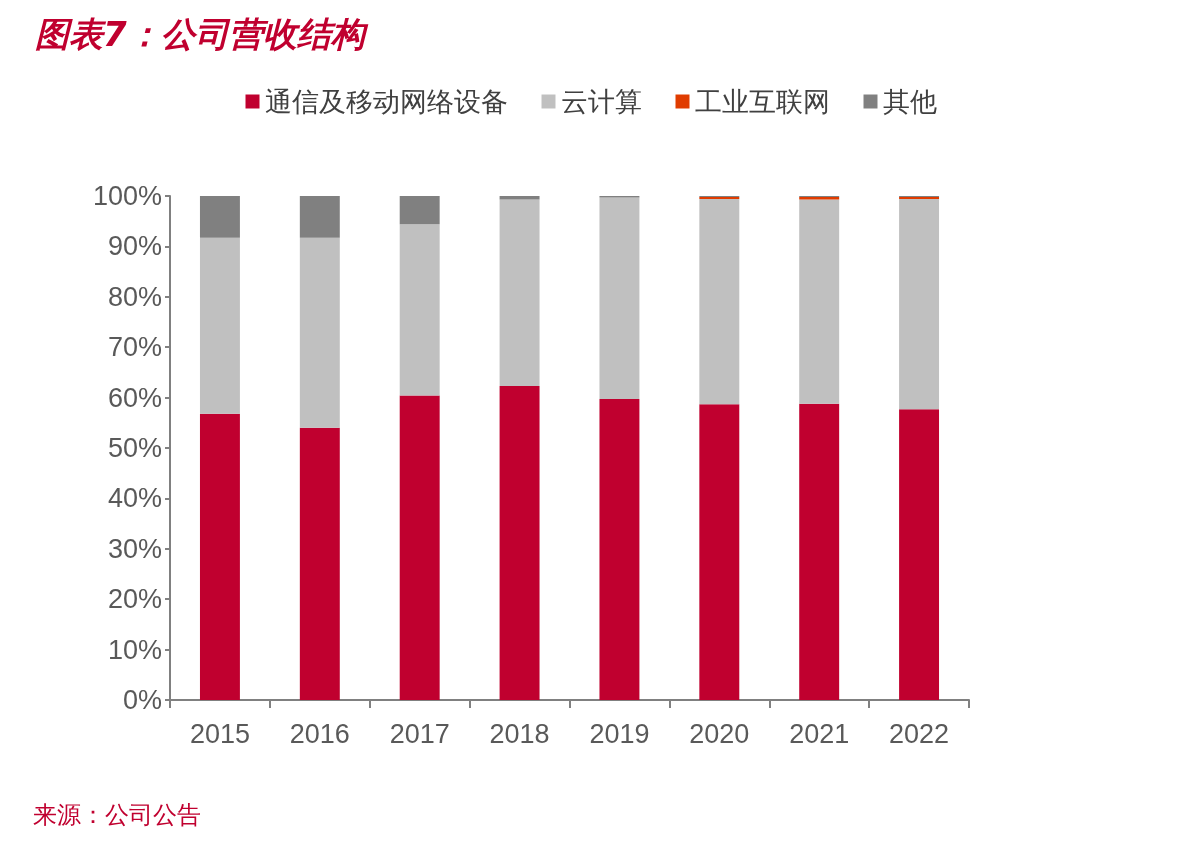  I want to click on legend-label: 其他, so click(909, 101).